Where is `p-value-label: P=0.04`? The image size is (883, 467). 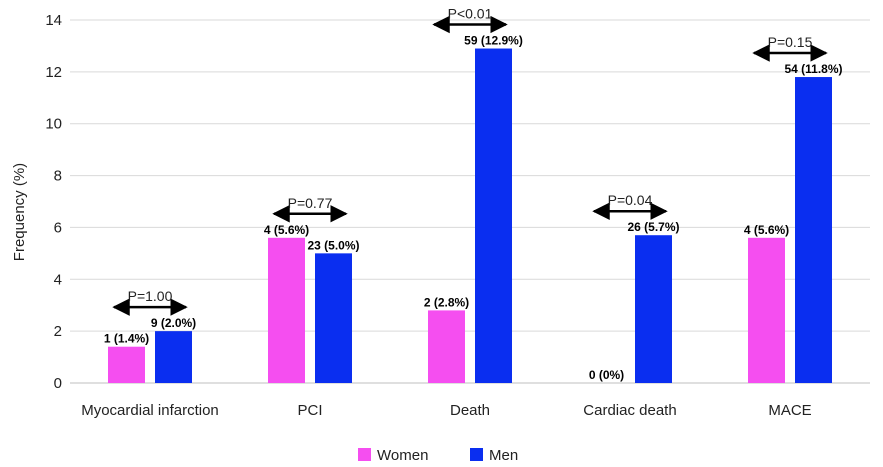
p-value-label: P=0.04 is located at coordinates (630, 200).